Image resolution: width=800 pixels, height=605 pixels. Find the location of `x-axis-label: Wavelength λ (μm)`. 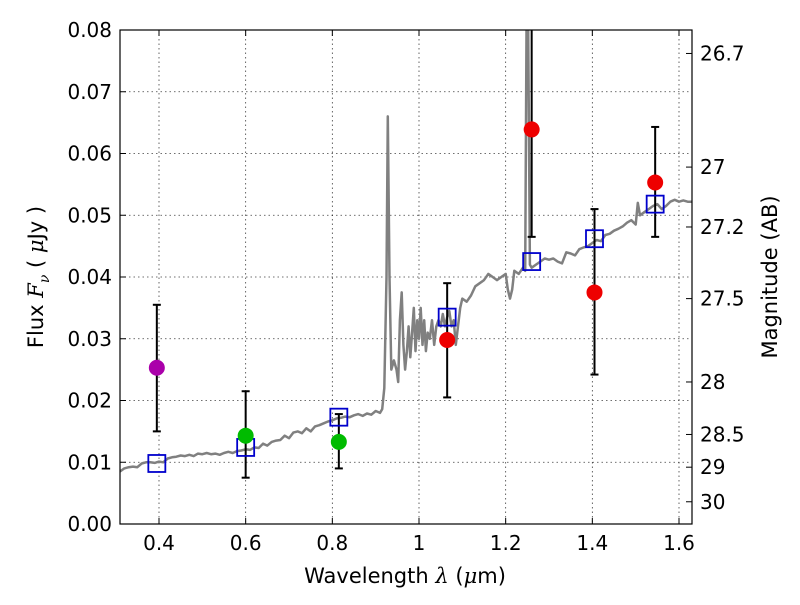

x-axis-label: Wavelength λ (μm) is located at coordinates (405, 576).